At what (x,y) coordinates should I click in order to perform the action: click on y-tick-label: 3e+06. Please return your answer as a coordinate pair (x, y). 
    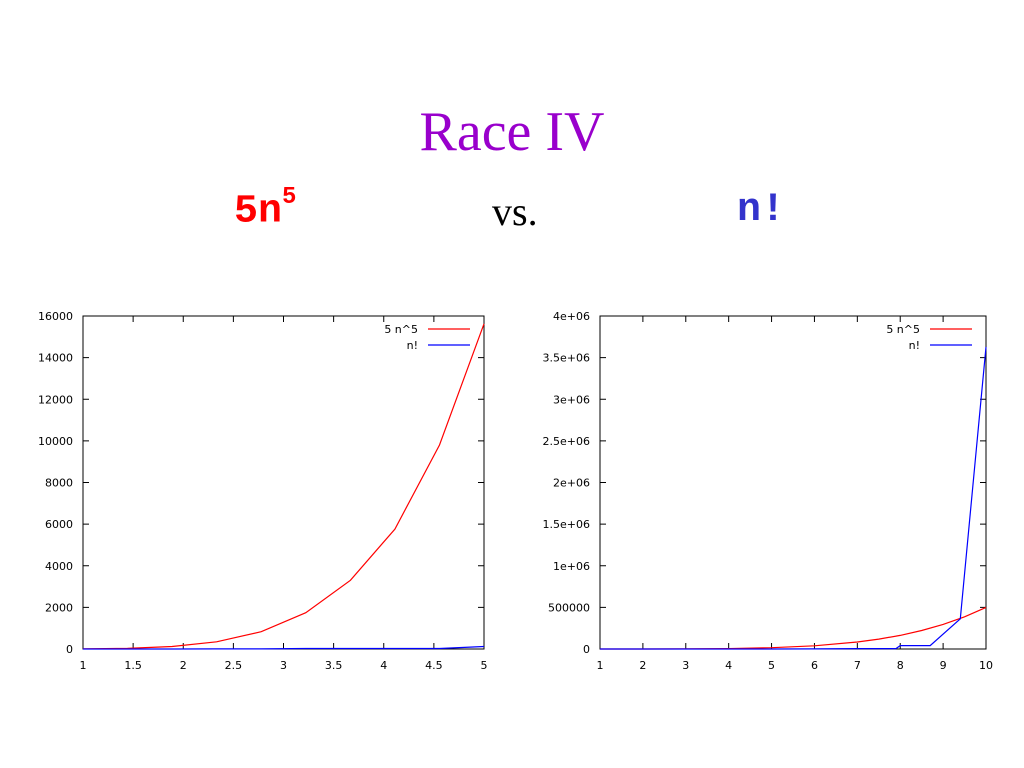
    Looking at the image, I should click on (571, 399).